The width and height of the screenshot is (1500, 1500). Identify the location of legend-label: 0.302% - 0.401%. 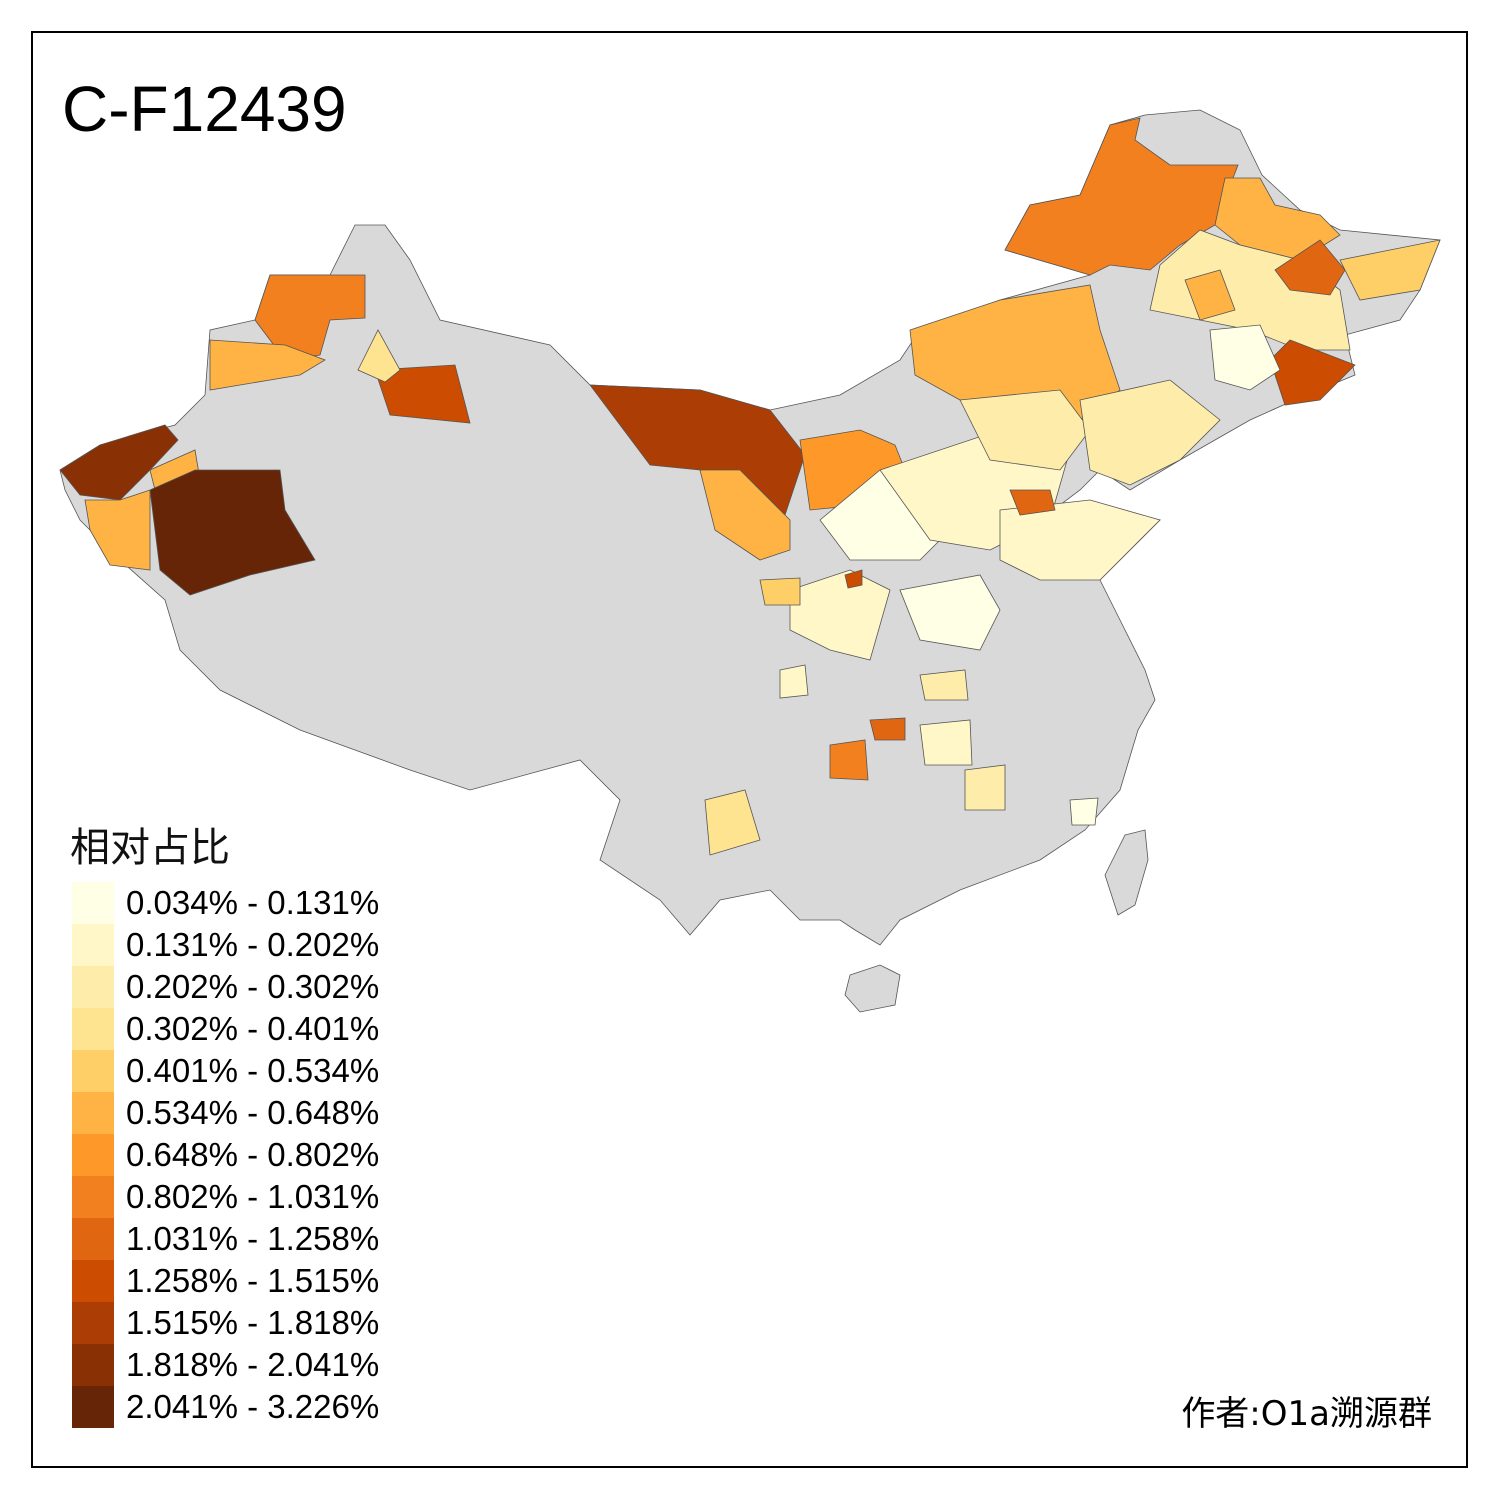
(253, 1028).